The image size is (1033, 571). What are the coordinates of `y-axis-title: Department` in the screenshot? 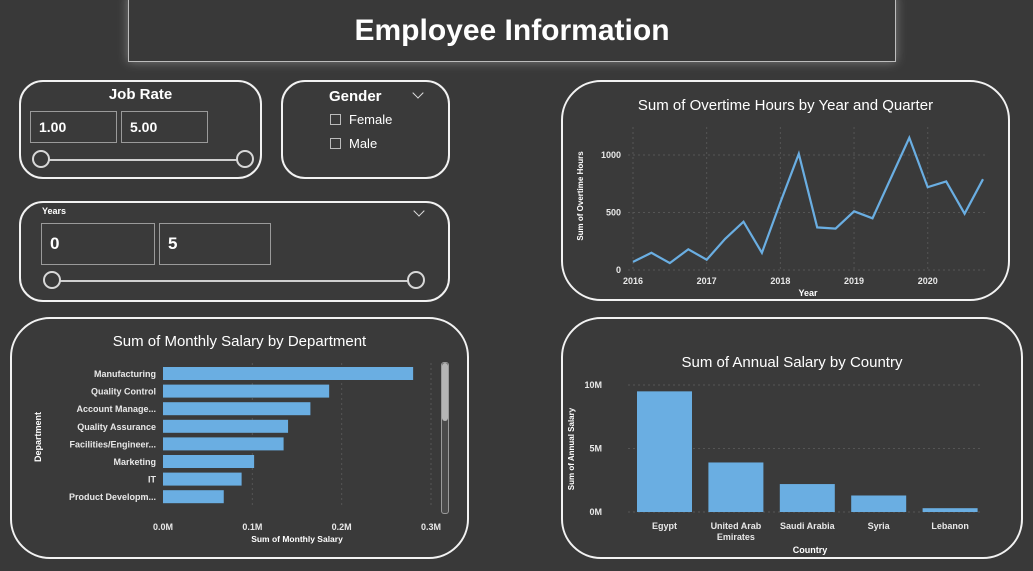 It's located at (38, 437).